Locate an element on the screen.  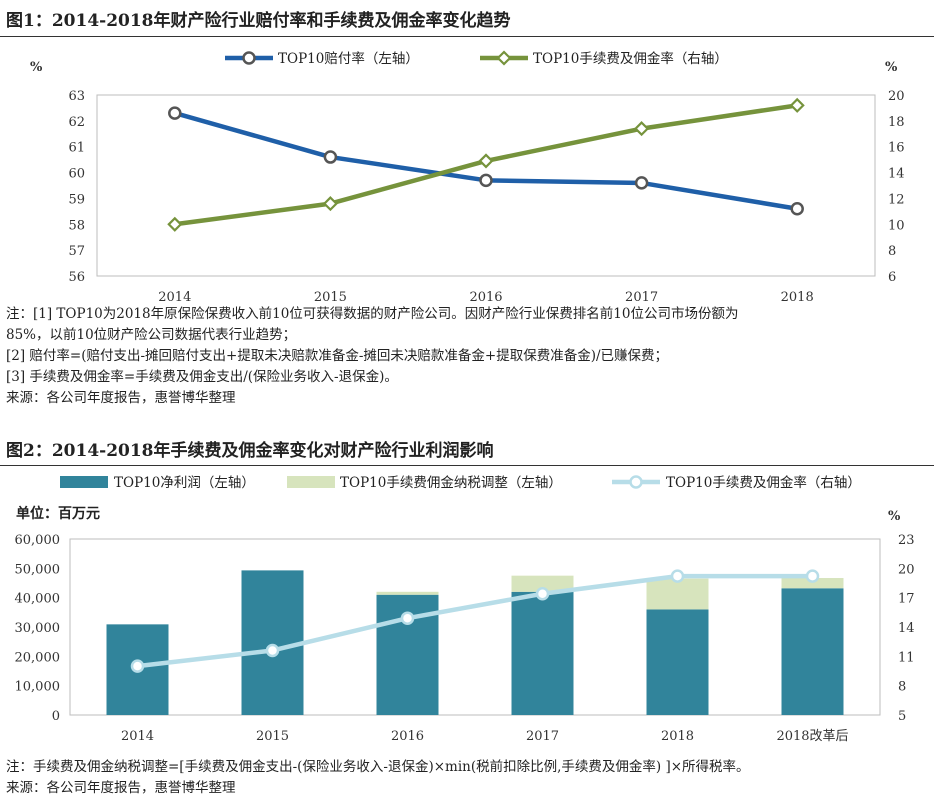
chart1-right-tick-label: 8 is located at coordinates (892, 251).